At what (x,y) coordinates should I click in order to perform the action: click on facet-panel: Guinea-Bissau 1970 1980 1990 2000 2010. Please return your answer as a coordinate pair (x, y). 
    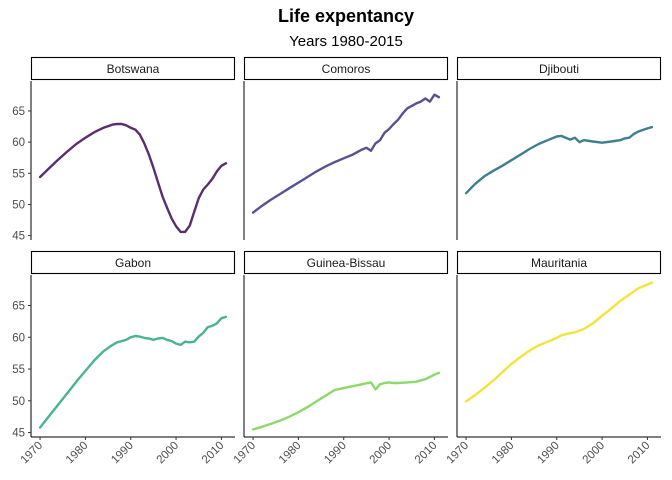
    Looking at the image, I should click on (340, 358).